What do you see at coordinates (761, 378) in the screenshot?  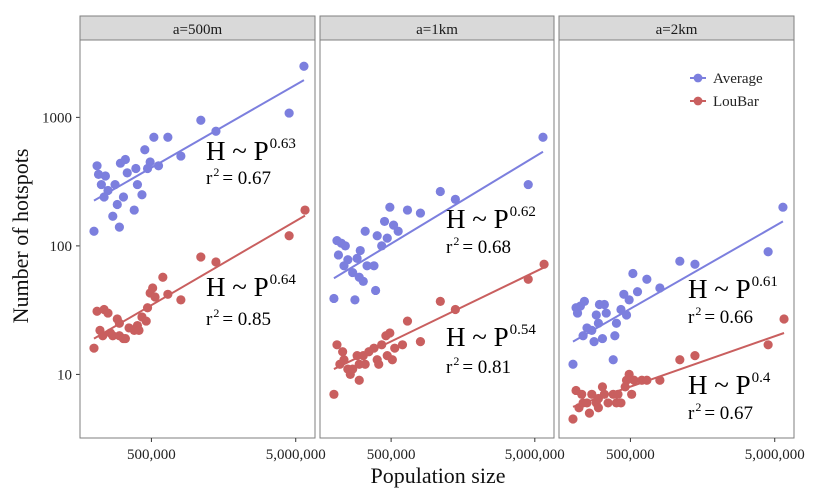 I see `power-law-exponent: 0.4` at bounding box center [761, 378].